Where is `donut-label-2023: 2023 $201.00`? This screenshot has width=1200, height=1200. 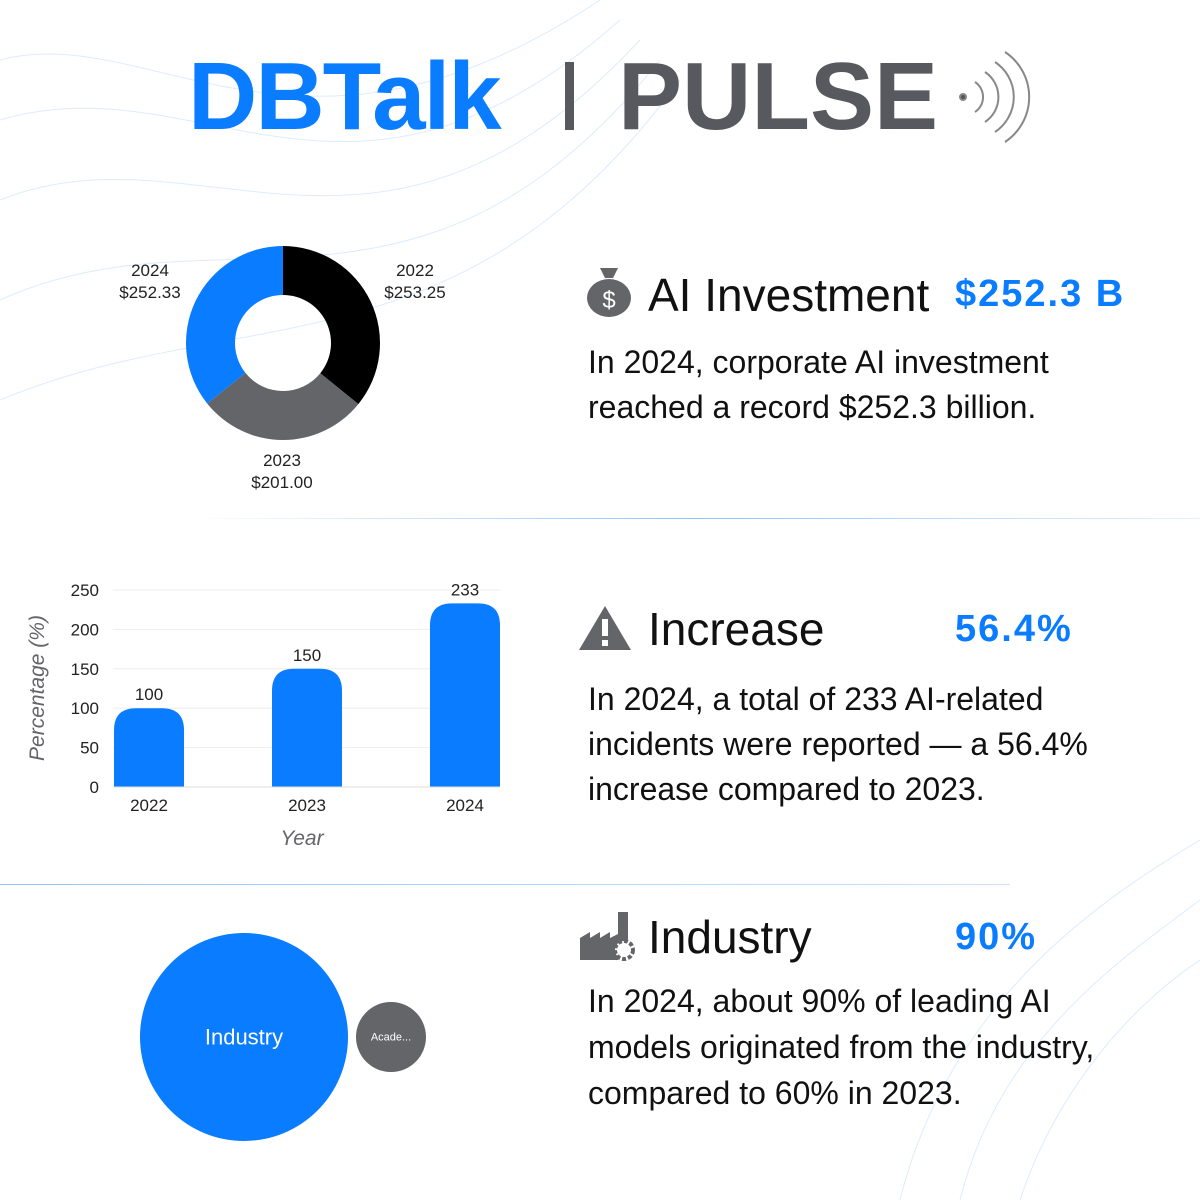
donut-label-2023: 2023 $201.00 is located at coordinates (282, 472).